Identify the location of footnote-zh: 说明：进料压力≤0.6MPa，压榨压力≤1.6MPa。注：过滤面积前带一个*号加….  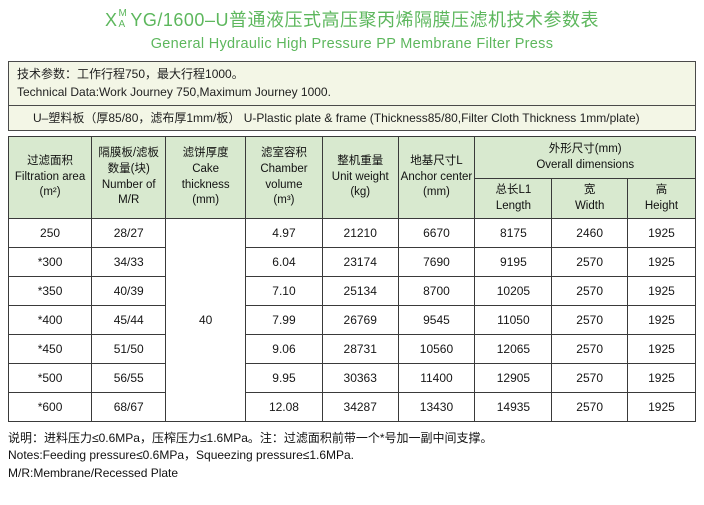
(250, 438).